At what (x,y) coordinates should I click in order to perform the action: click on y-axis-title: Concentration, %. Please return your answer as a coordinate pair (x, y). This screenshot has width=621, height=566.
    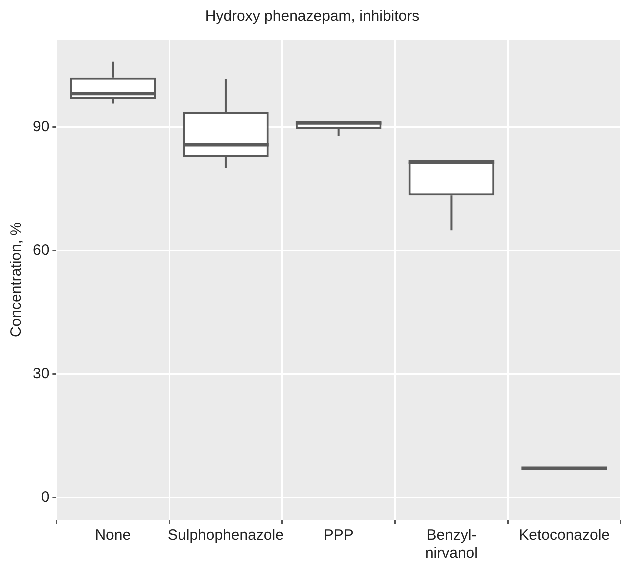
    Looking at the image, I should click on (17, 280).